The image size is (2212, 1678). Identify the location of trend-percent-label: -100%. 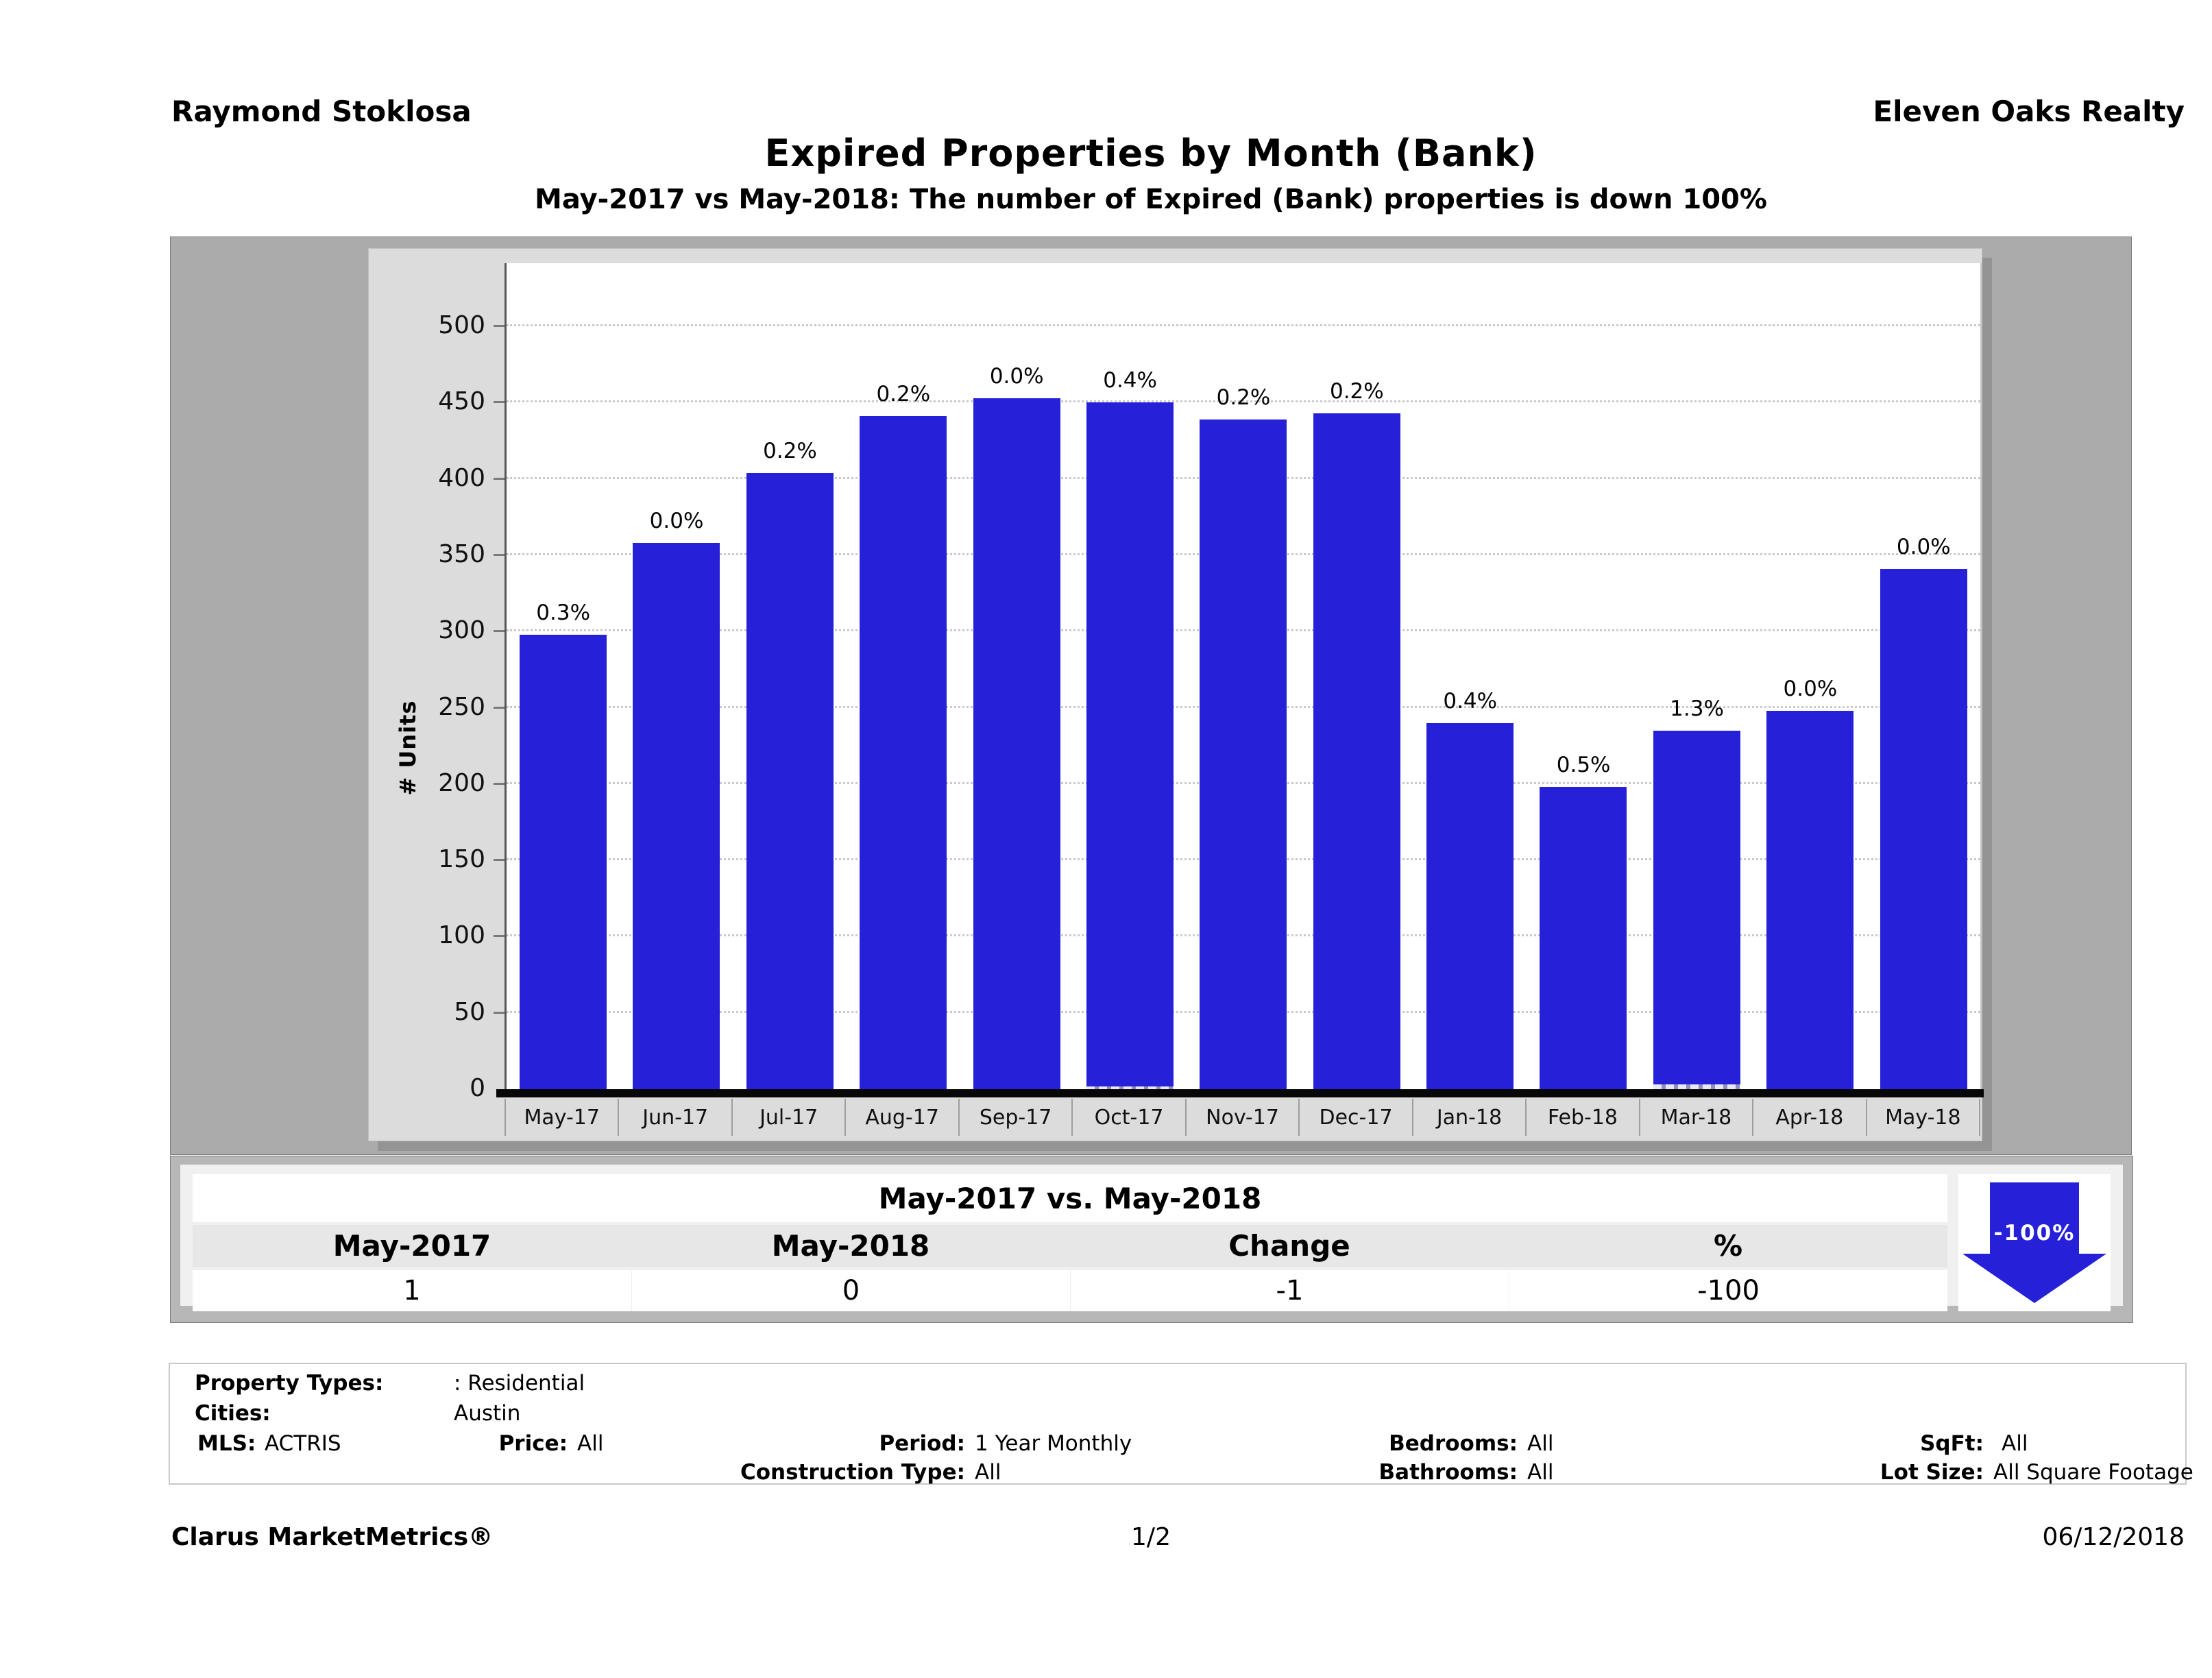
(2035, 1233).